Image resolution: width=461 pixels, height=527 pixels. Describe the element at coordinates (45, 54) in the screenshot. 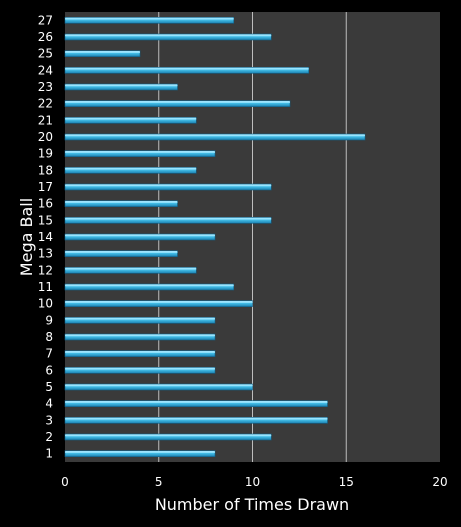

I see `y-tick-label-25: 25` at that location.